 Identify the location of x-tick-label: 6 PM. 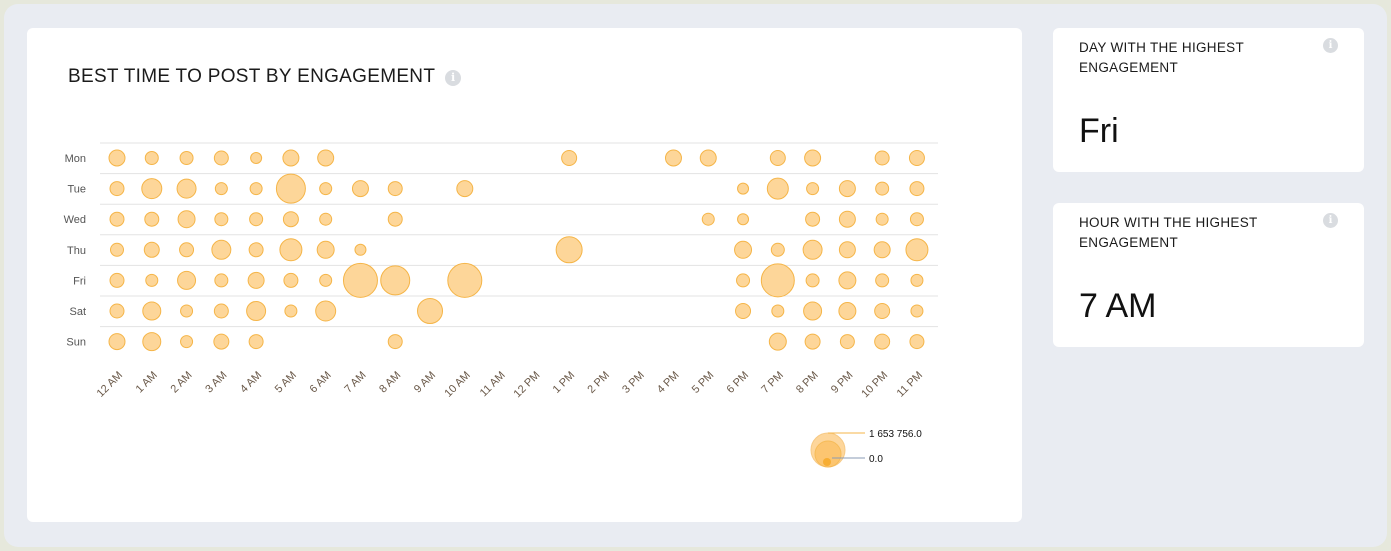
(738, 382).